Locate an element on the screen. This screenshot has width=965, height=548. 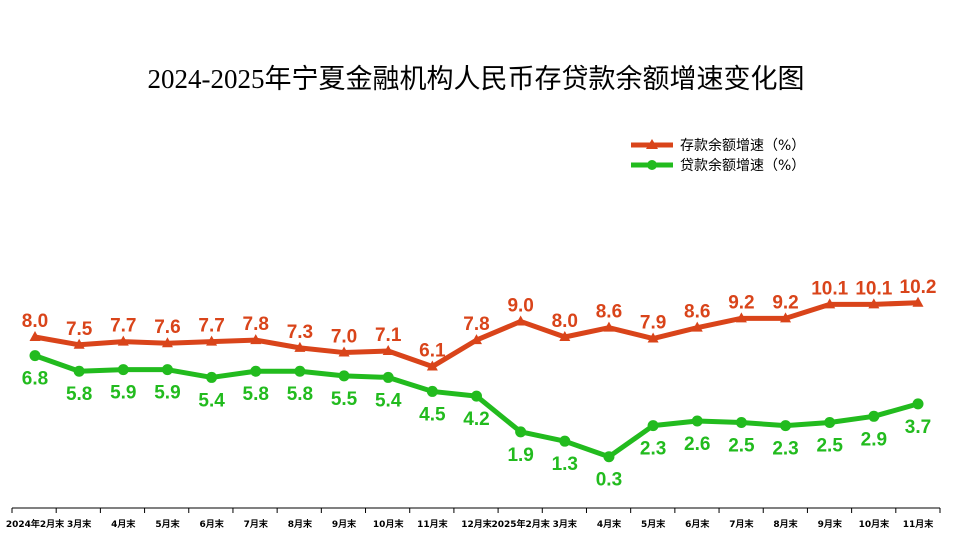
legend-item-deposit: 存款余额增速（%） is located at coordinates (718, 145).